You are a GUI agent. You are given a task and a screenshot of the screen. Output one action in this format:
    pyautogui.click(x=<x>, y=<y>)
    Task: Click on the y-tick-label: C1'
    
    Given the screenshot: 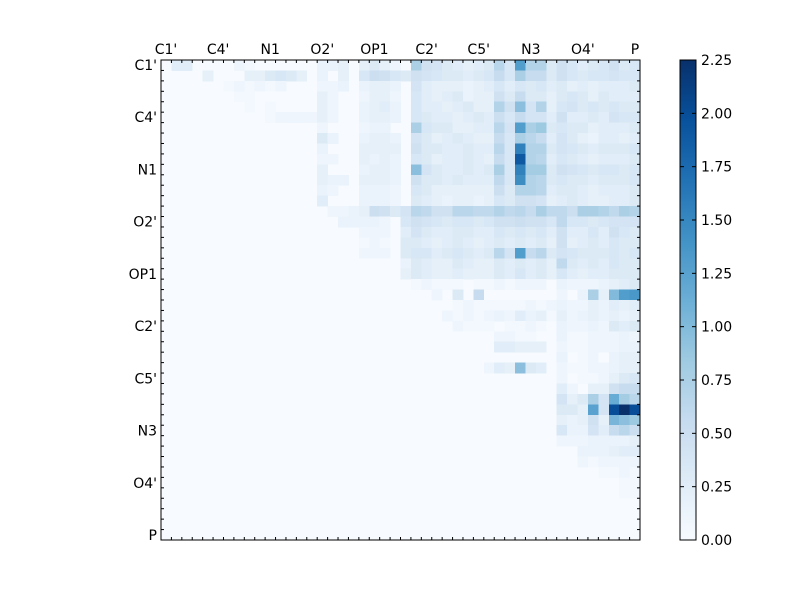 What is the action you would take?
    pyautogui.click(x=145, y=66)
    